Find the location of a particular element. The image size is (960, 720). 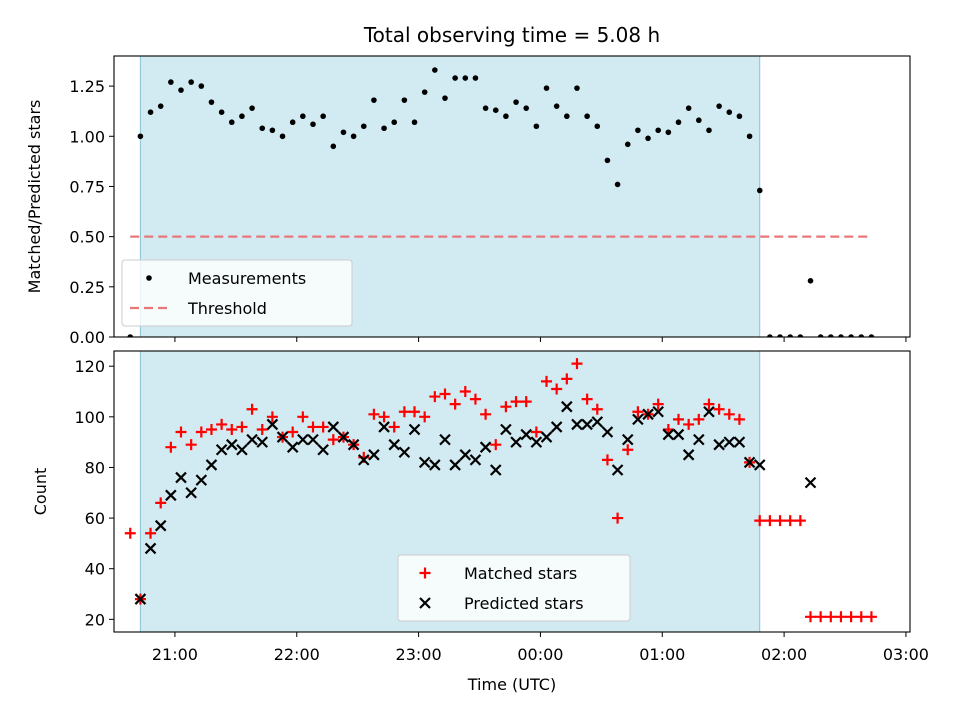

legend: Measurements Threshold is located at coordinates (237, 293).